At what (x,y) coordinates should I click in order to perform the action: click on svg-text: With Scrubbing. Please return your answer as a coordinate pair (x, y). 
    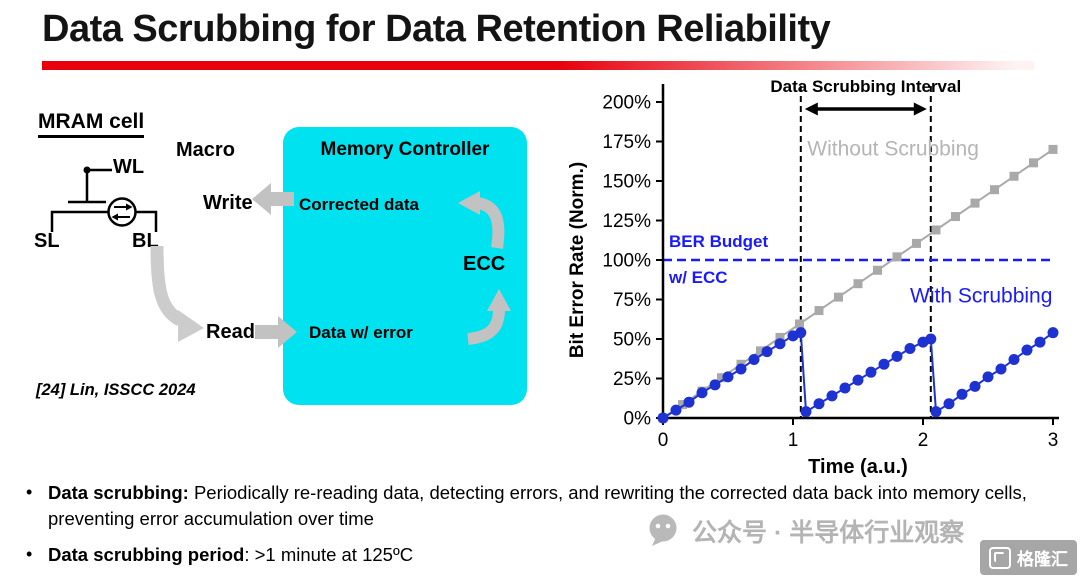
    Looking at the image, I should click on (981, 296).